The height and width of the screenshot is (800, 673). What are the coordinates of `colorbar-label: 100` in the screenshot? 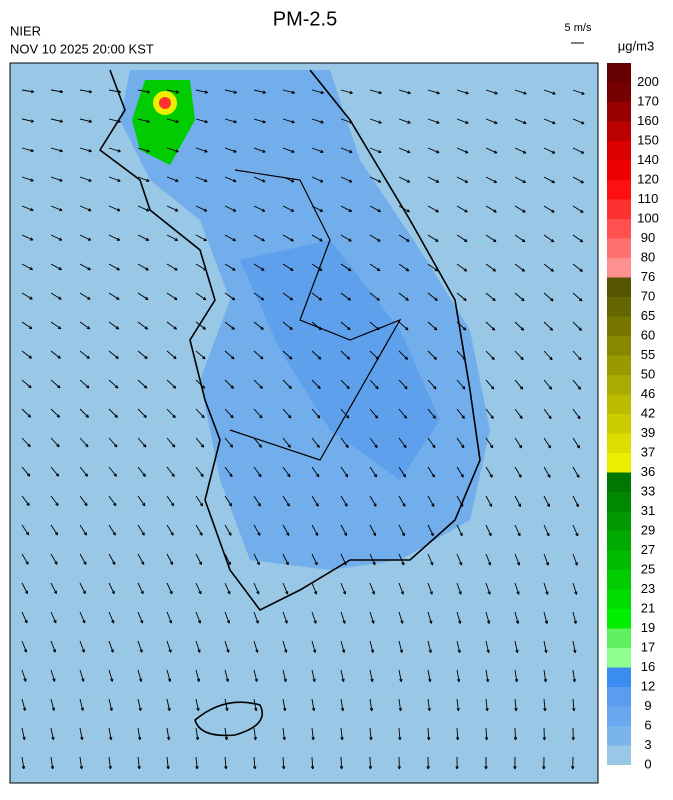 It's located at (648, 217).